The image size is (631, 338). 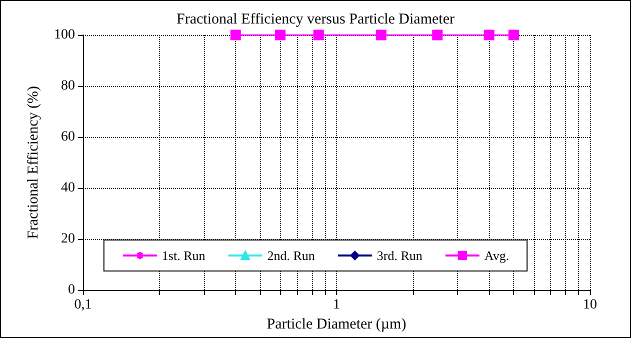 I want to click on y-tick-label: 80, so click(x=68, y=86).